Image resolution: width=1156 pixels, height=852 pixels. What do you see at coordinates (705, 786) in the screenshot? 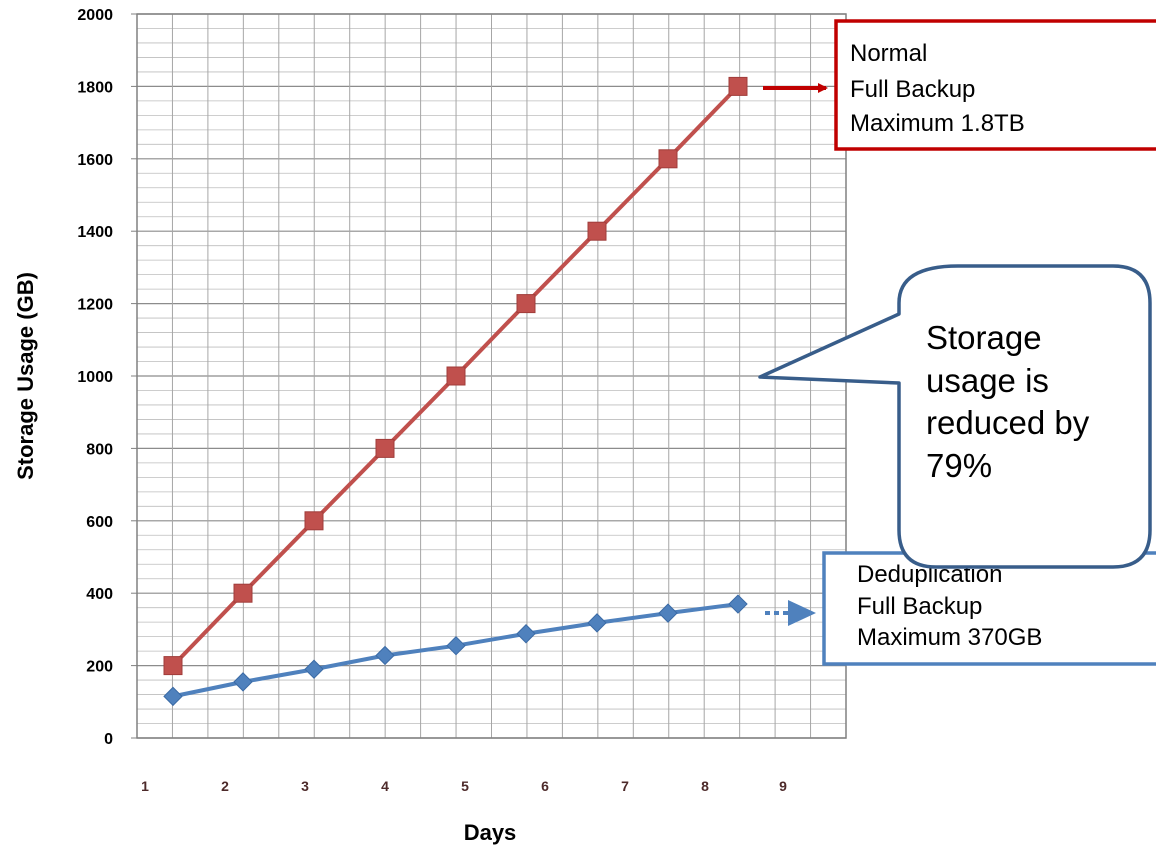
I see `x-tick-label: 8` at bounding box center [705, 786].